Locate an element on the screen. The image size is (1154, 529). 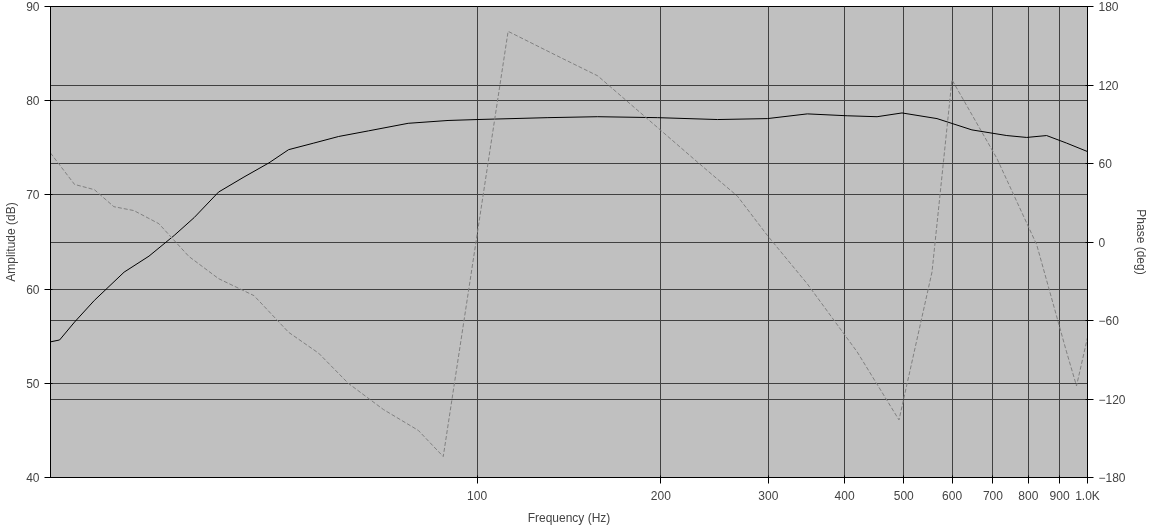
x-tick-label: 800 is located at coordinates (1028, 495).